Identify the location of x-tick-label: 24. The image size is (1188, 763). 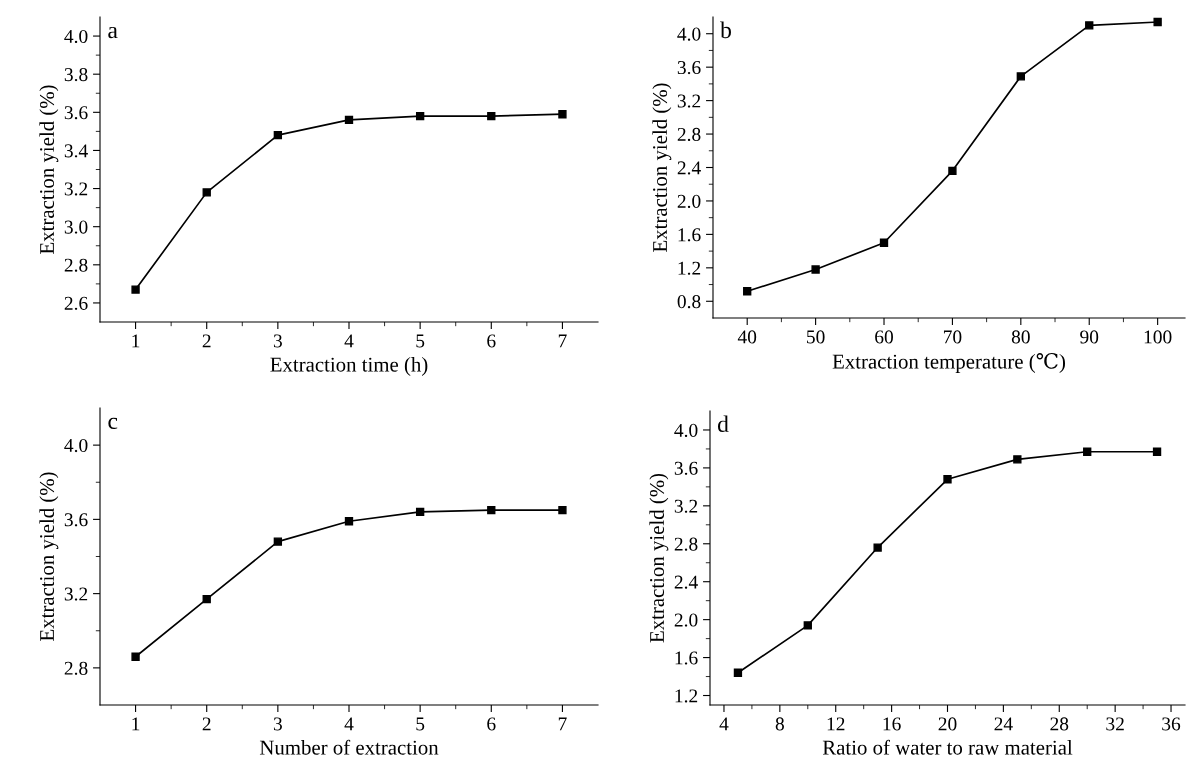
(1003, 724).